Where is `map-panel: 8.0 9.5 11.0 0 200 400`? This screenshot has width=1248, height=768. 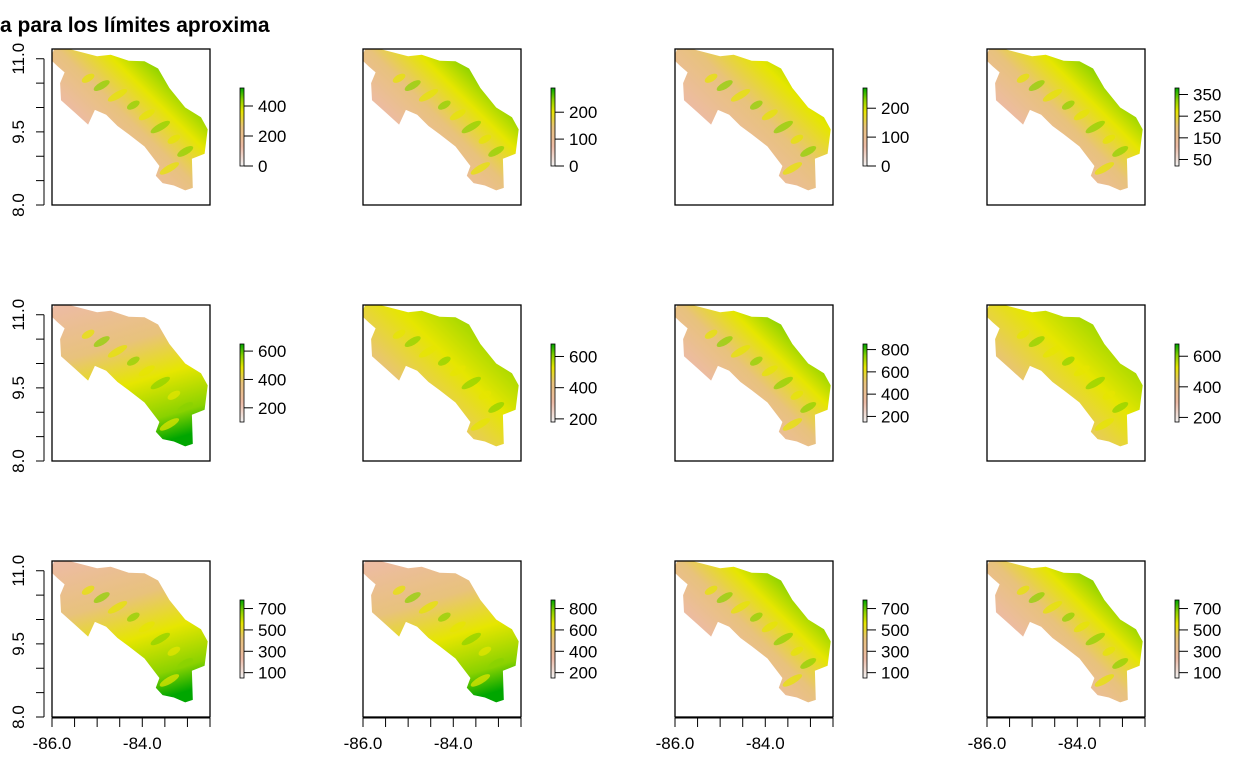 map-panel: 8.0 9.5 11.0 0 200 400 is located at coordinates (147, 130).